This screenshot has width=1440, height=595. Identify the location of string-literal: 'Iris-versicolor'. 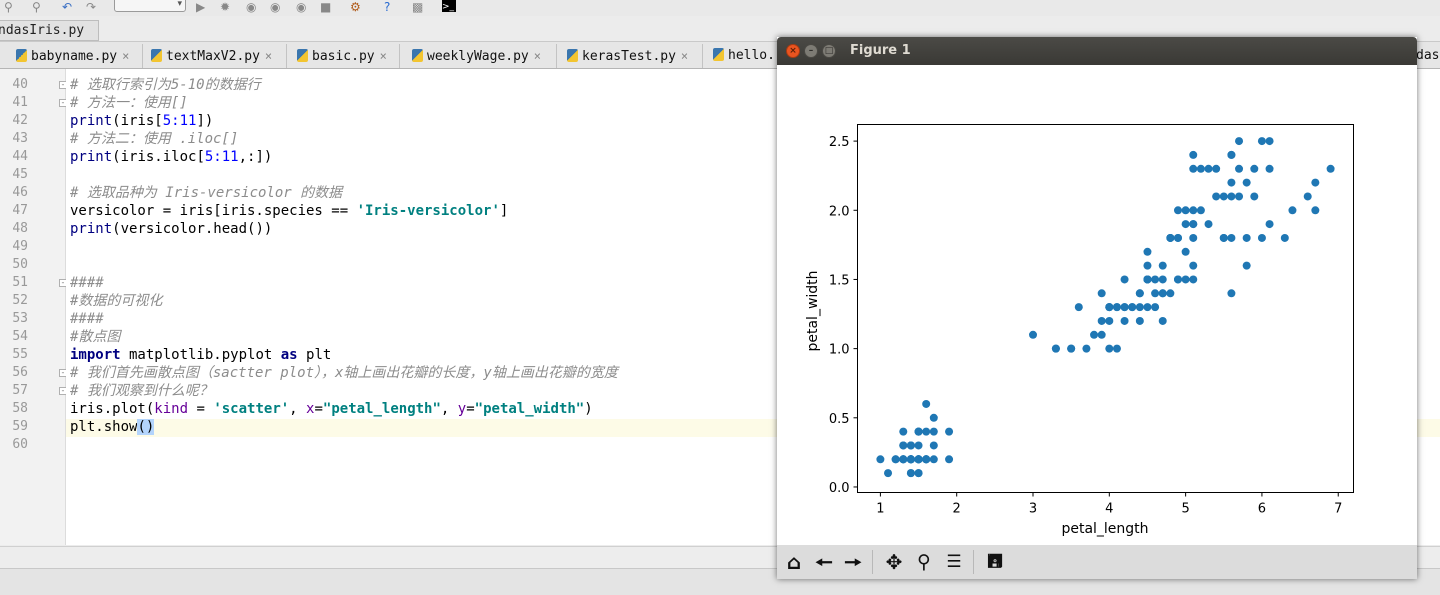
(428, 211).